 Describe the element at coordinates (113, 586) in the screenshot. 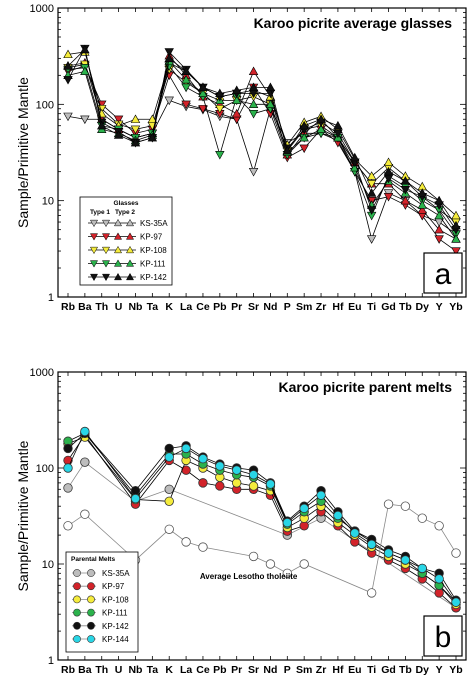

I see `legend-label: KP-97` at that location.